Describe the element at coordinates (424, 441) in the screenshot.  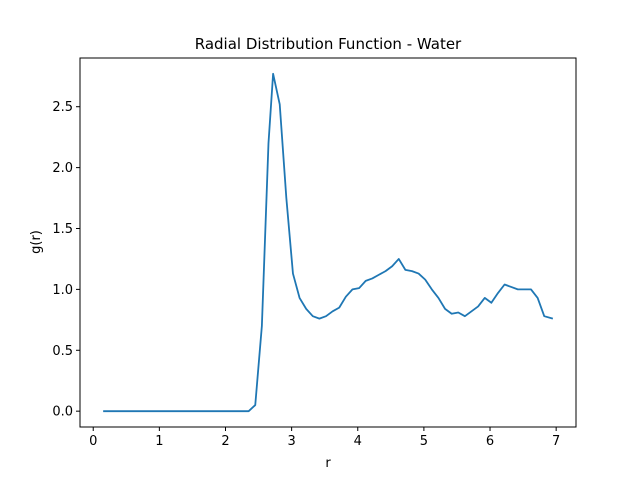
I see `x-tick-label: 5` at that location.